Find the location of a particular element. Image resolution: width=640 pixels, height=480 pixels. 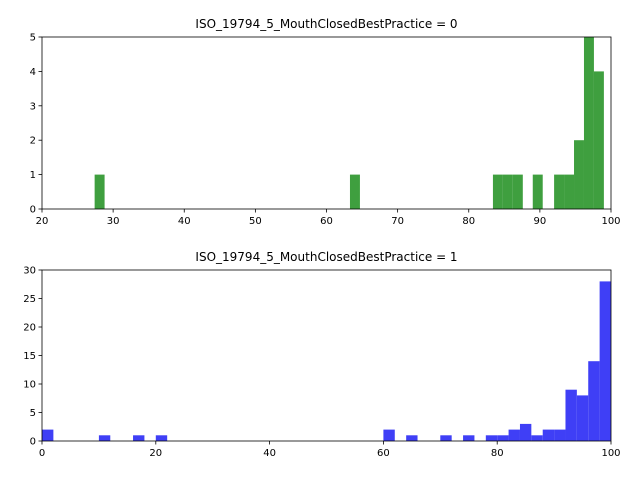

y-tick-label: 10 is located at coordinates (29, 385).